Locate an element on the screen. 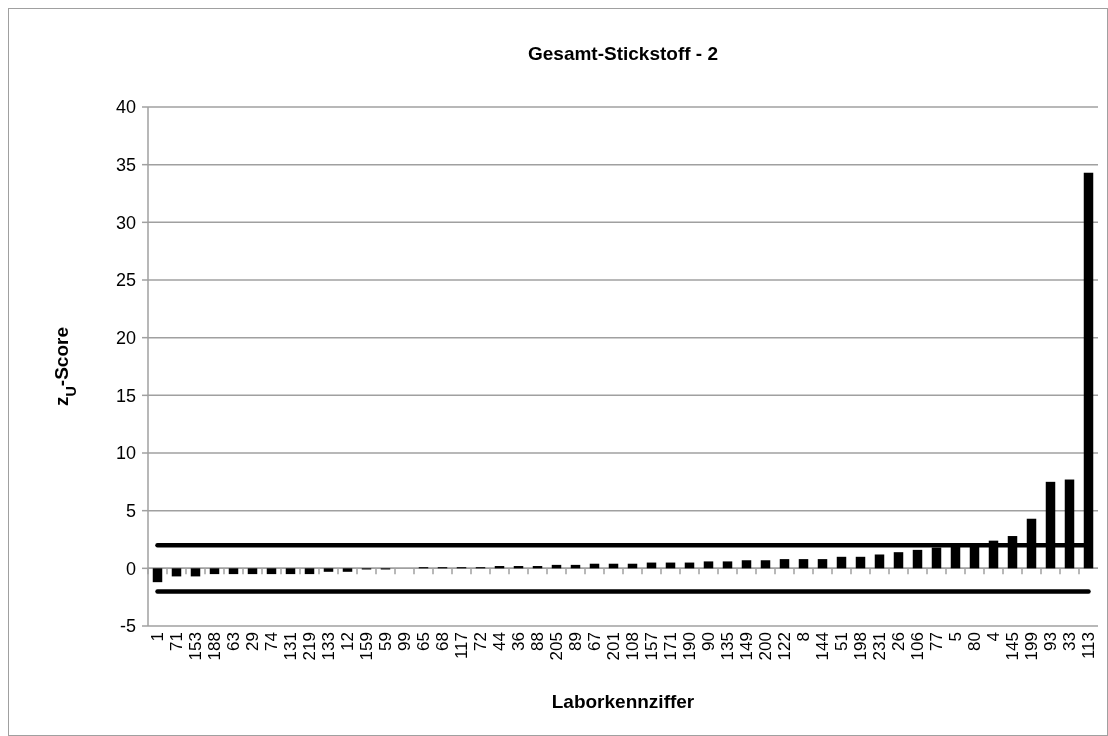  x-tick-label: 5 is located at coordinates (956, 637).